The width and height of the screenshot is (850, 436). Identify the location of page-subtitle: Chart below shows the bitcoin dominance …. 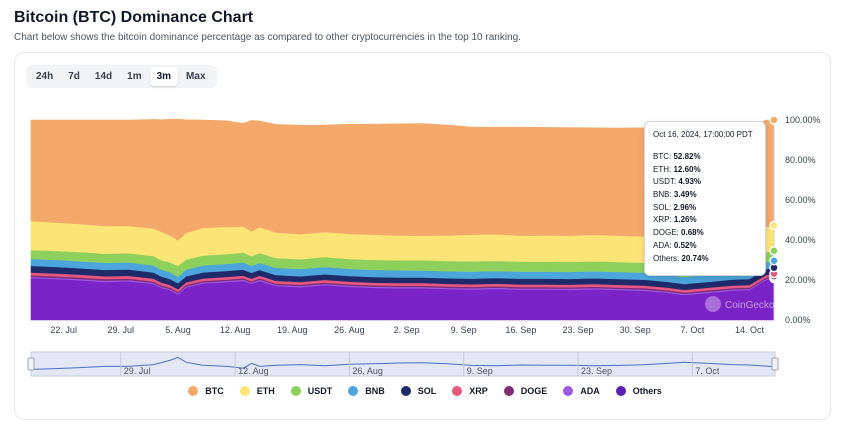
(267, 37).